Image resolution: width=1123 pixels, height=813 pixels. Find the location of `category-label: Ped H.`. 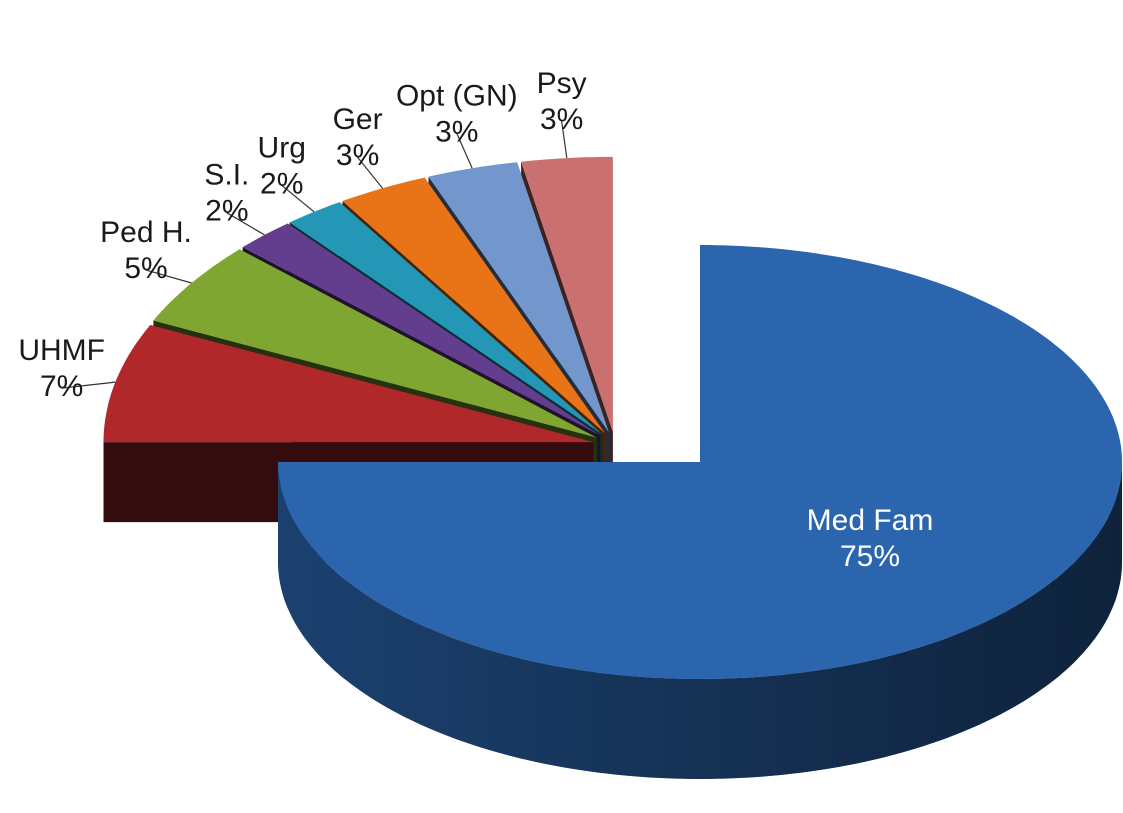

category-label: Ped H. is located at coordinates (146, 232).